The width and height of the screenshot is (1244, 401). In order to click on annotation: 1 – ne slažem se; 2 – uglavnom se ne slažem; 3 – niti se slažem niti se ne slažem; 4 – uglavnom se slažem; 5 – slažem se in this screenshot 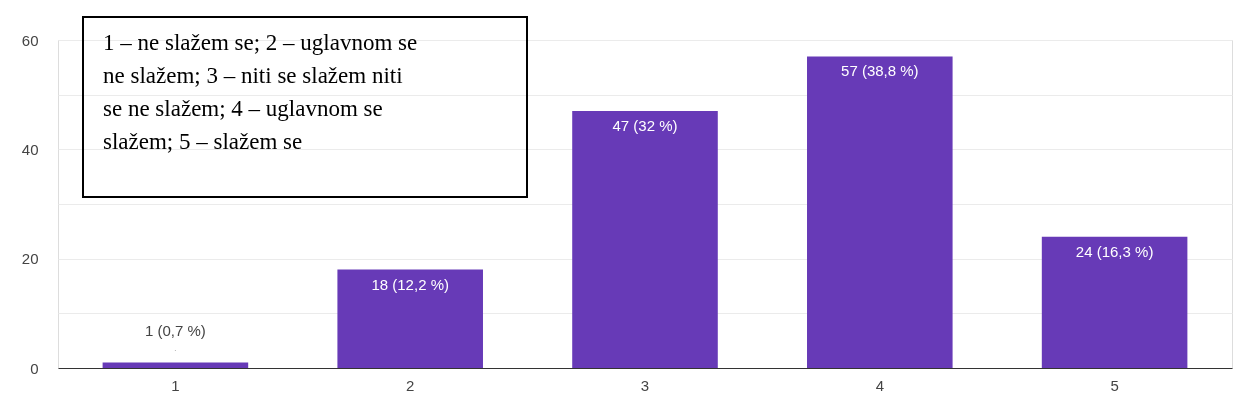, I will do `click(260, 92)`.